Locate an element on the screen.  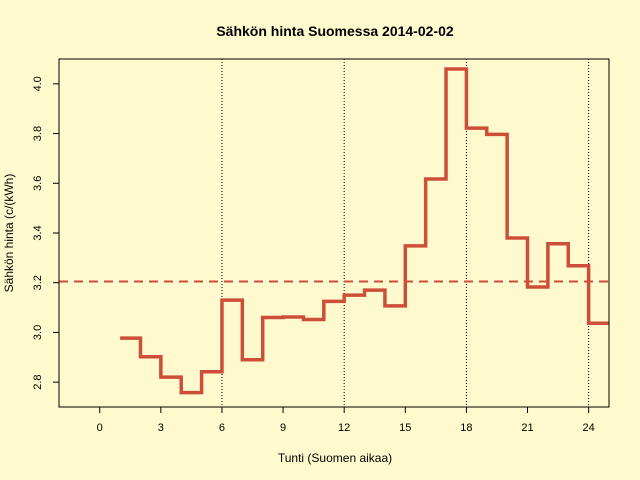
x-tick-label-6: 6 is located at coordinates (222, 428).